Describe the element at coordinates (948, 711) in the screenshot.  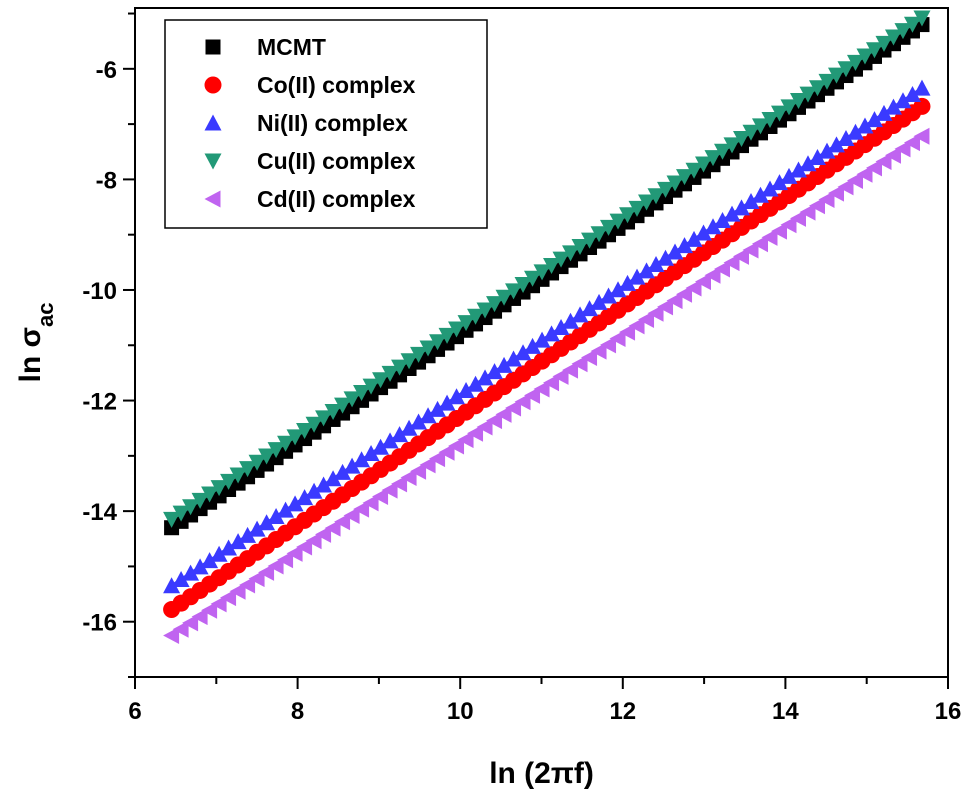
I see `x-tick-label: 16` at that location.